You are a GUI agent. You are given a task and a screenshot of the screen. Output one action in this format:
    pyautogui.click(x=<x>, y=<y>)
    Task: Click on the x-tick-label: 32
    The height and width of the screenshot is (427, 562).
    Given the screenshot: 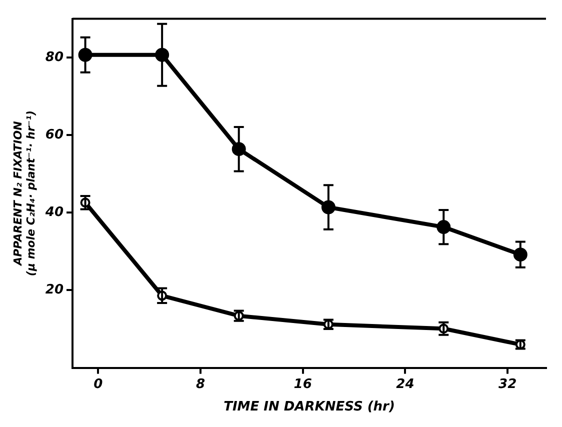 What is the action you would take?
    pyautogui.click(x=507, y=384)
    